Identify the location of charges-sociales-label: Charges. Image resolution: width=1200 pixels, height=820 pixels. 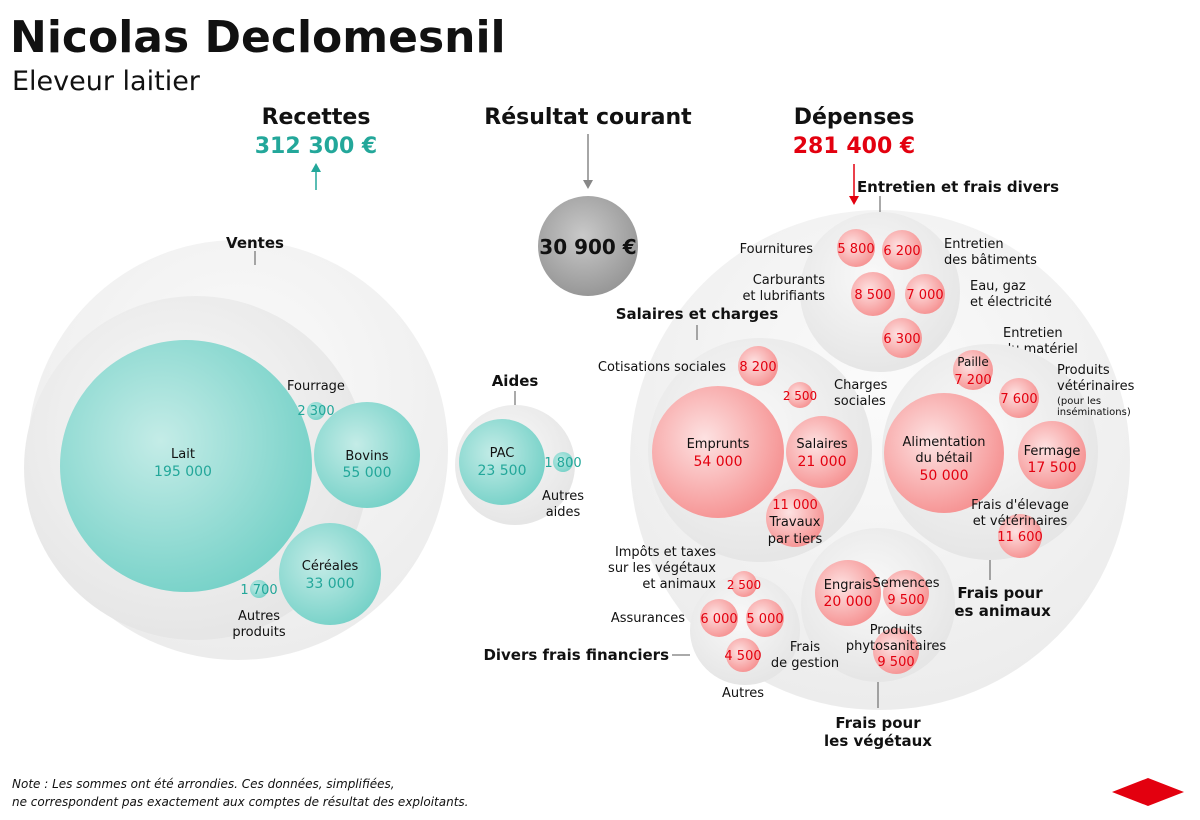
(861, 385).